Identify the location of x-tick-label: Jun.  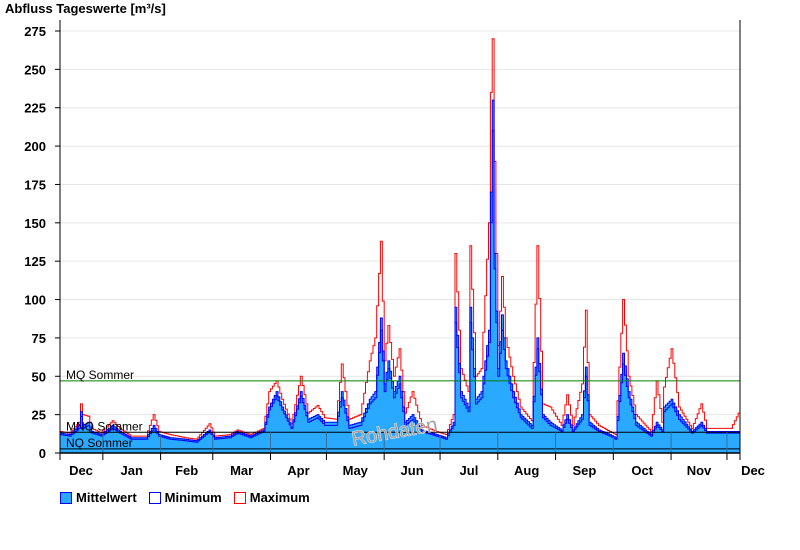
(412, 470).